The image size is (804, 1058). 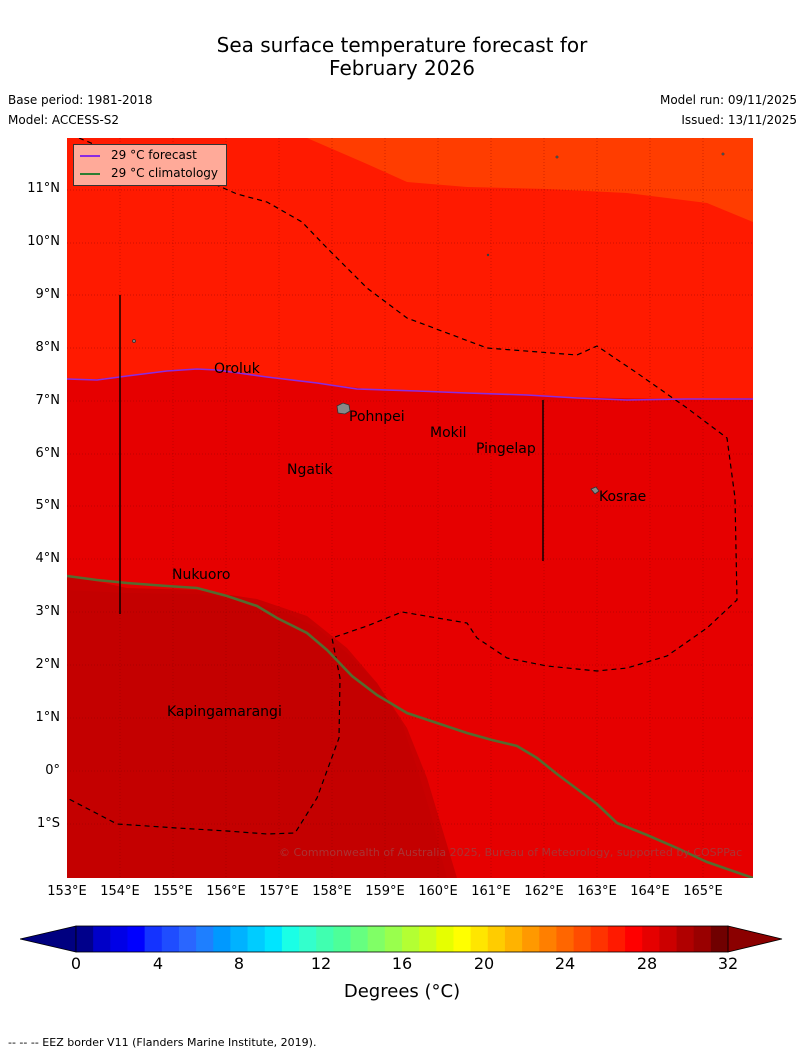 What do you see at coordinates (385, 891) in the screenshot?
I see `lon-label: 159°E` at bounding box center [385, 891].